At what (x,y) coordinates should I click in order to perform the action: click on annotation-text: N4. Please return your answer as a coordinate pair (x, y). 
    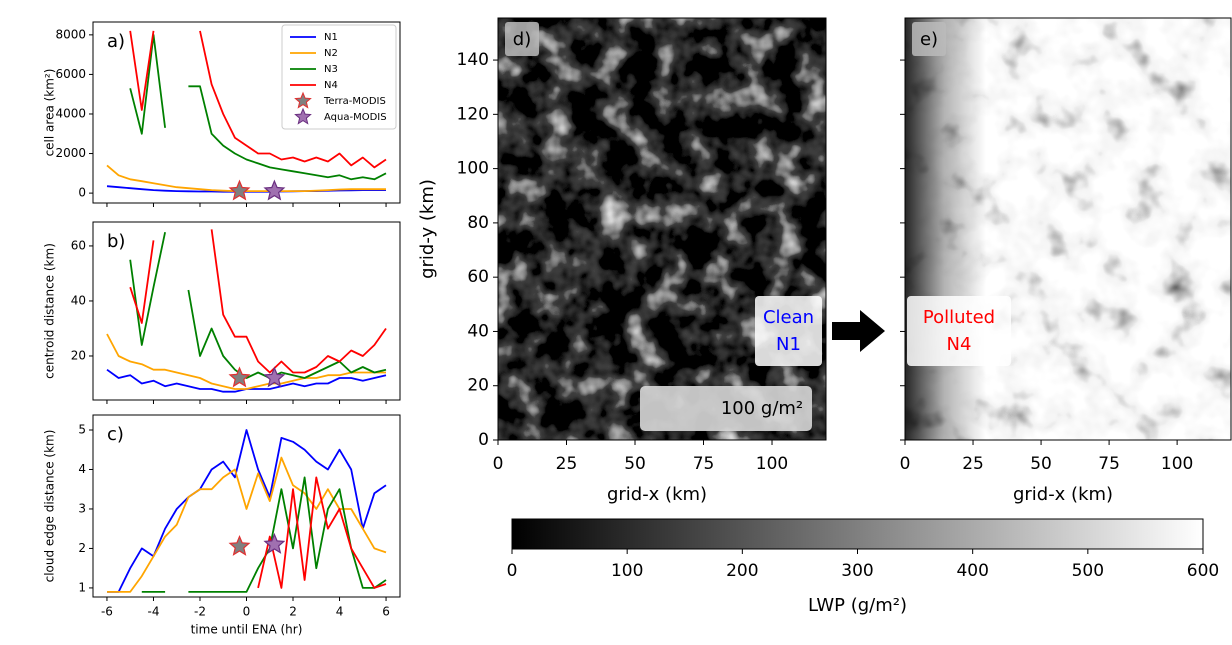
    Looking at the image, I should click on (959, 344).